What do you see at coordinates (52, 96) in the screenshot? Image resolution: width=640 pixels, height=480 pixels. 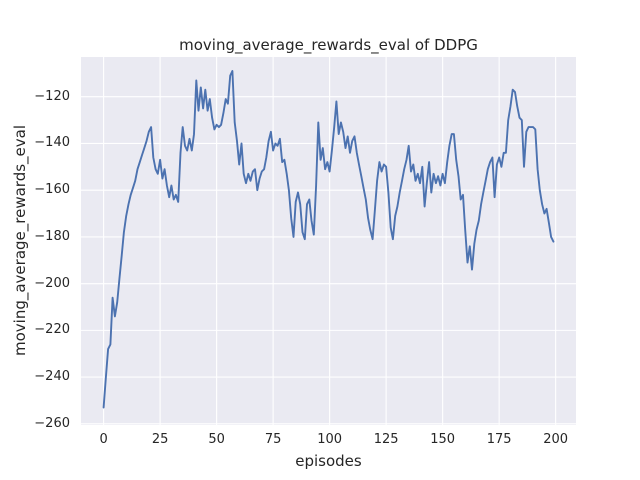 I see `y-tick-label: −120` at bounding box center [52, 96].